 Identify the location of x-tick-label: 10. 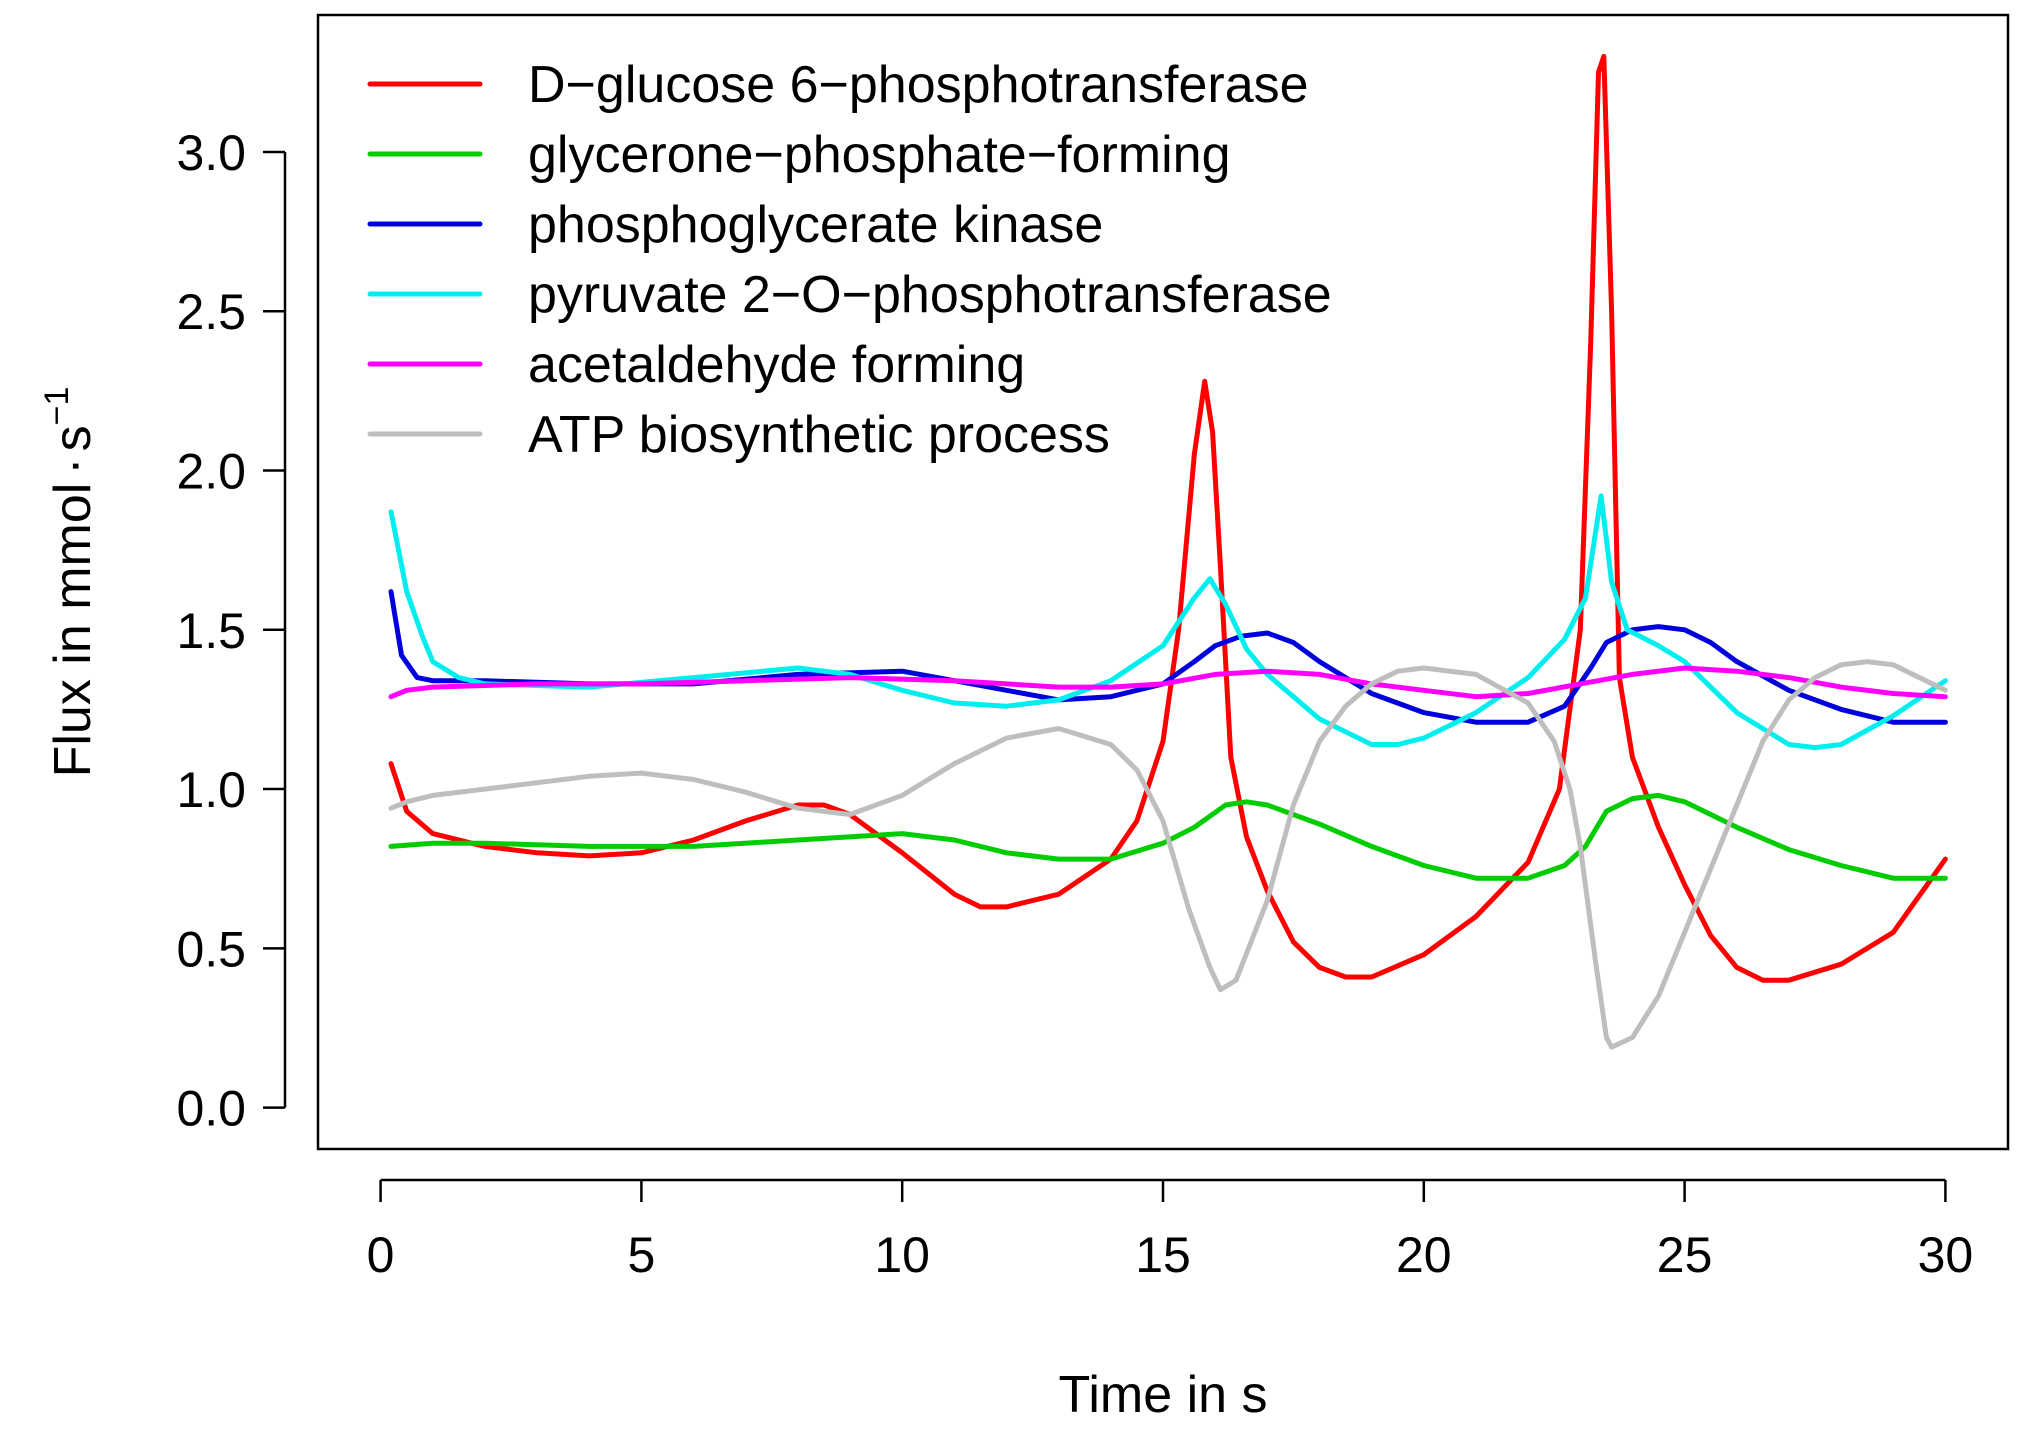
(902, 1255).